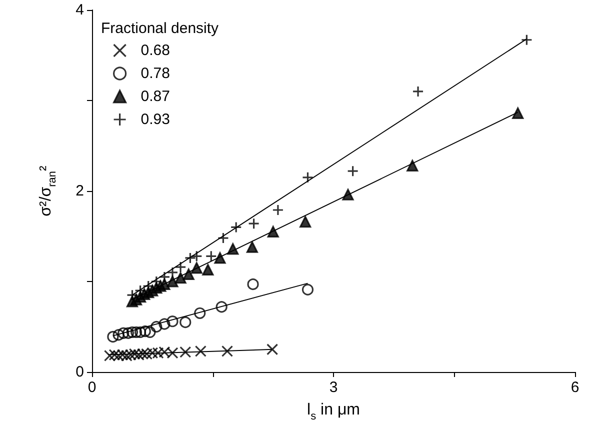 This screenshot has width=589, height=435. I want to click on legend-title: Fractional density, so click(160, 28).